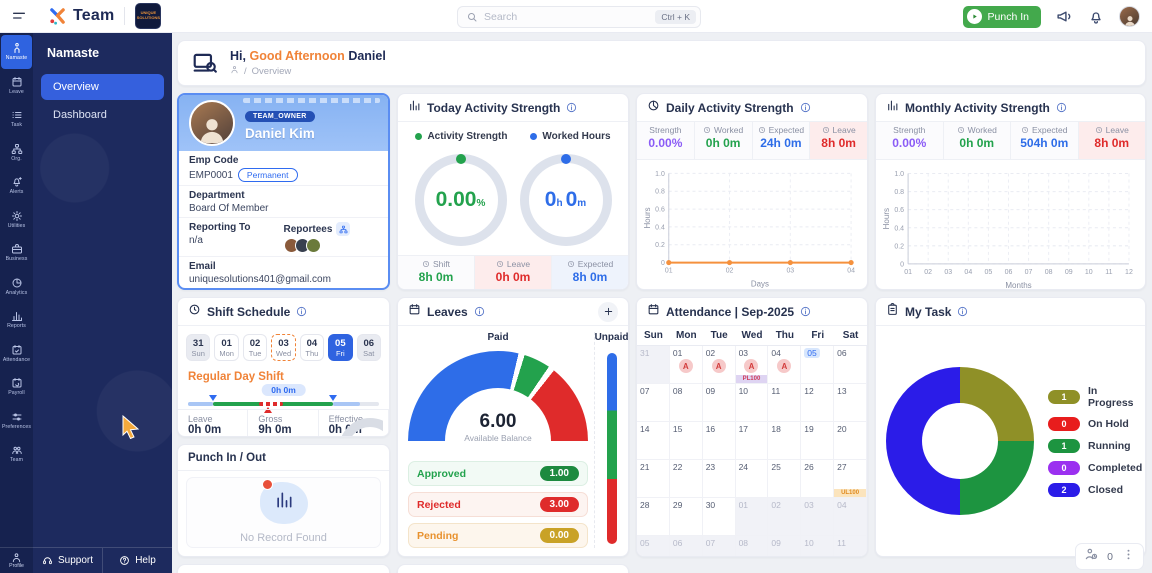 The image size is (1152, 573). Describe the element at coordinates (271, 71) in the screenshot. I see `breadcrumb-current: Overview` at that location.